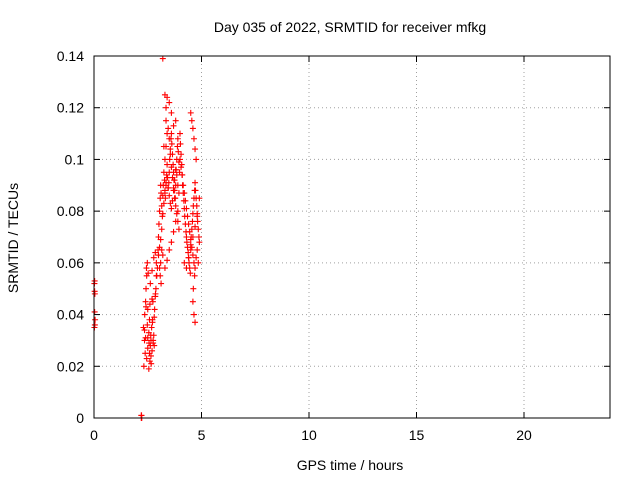 This screenshot has width=640, height=480. I want to click on x-tick-label: 5, so click(202, 435).